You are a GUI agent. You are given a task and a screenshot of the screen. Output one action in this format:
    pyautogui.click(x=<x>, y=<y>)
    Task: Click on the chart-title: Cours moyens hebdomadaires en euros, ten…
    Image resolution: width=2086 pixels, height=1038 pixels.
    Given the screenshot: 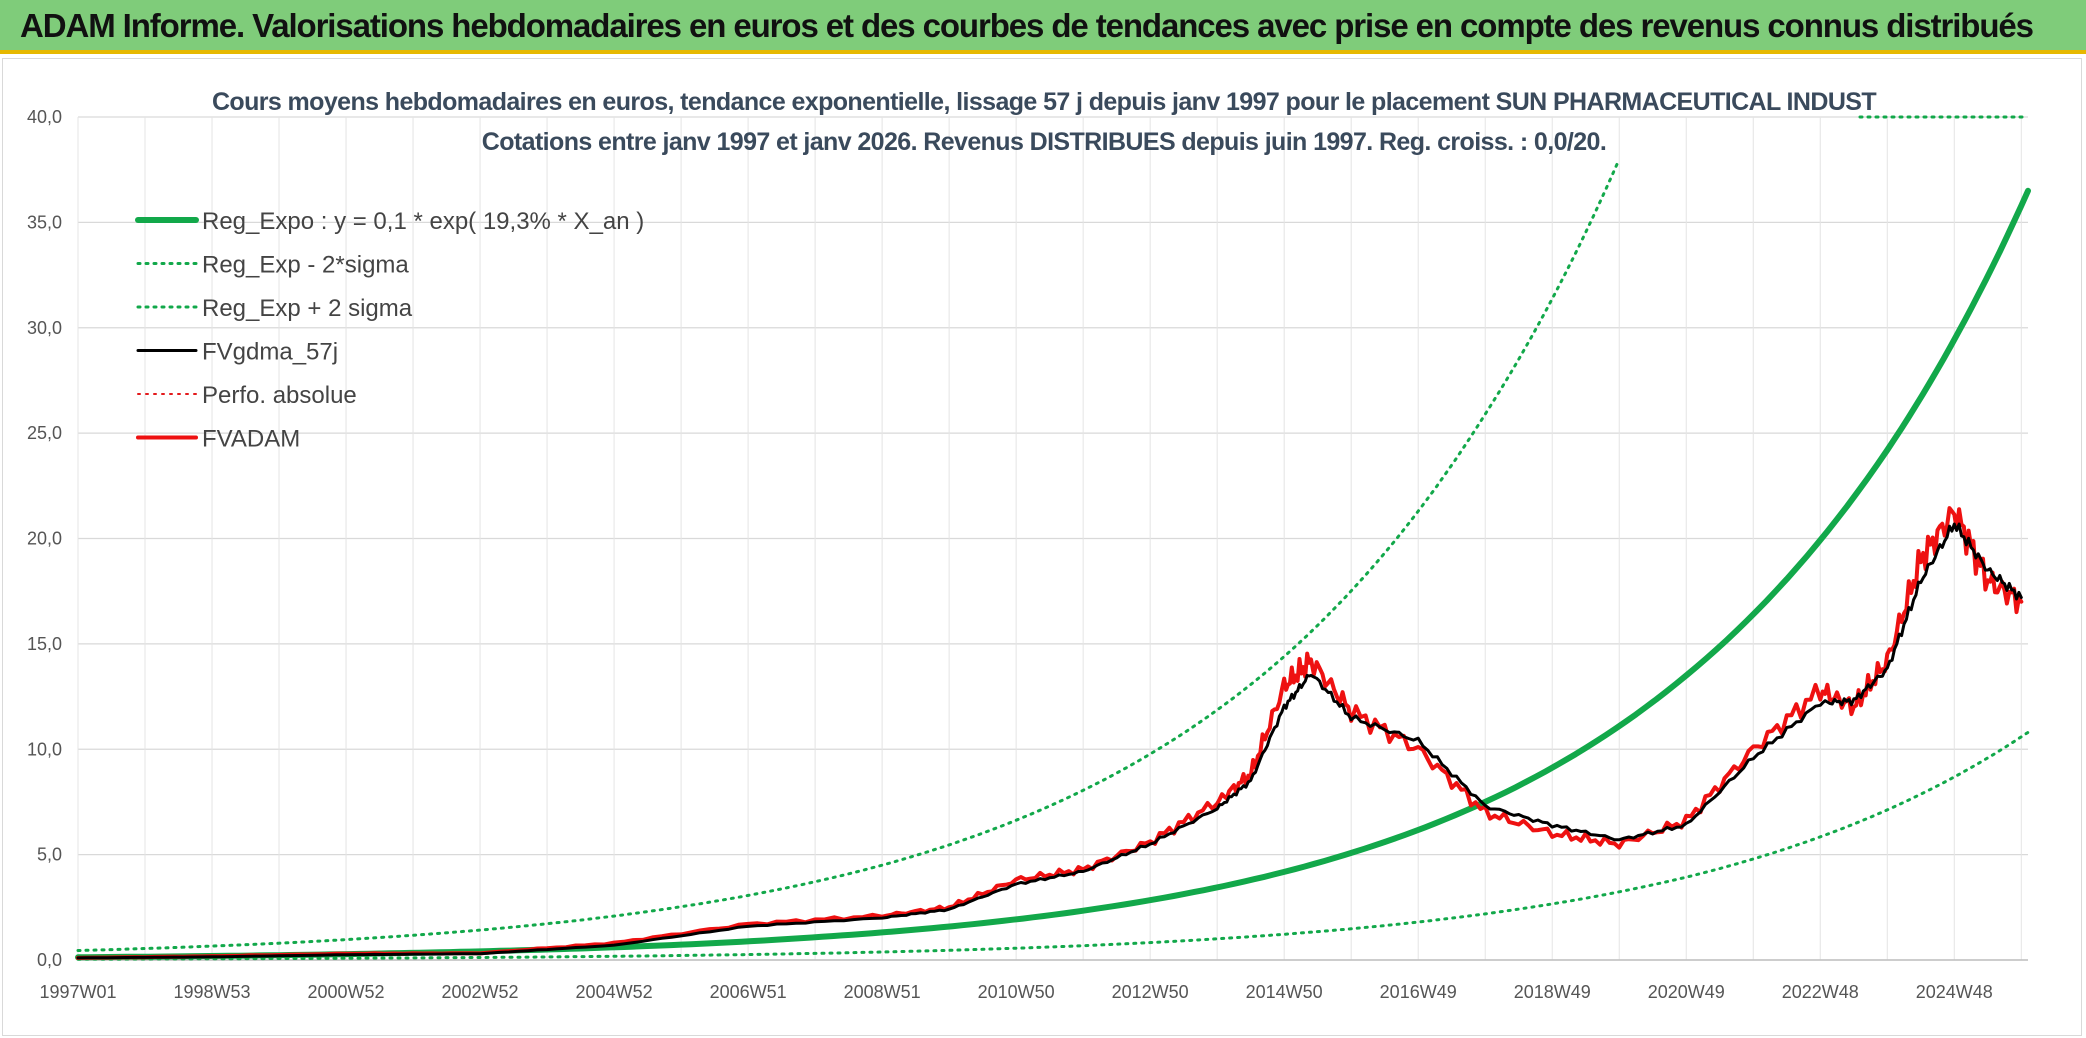 What is the action you would take?
    pyautogui.click(x=1044, y=102)
    